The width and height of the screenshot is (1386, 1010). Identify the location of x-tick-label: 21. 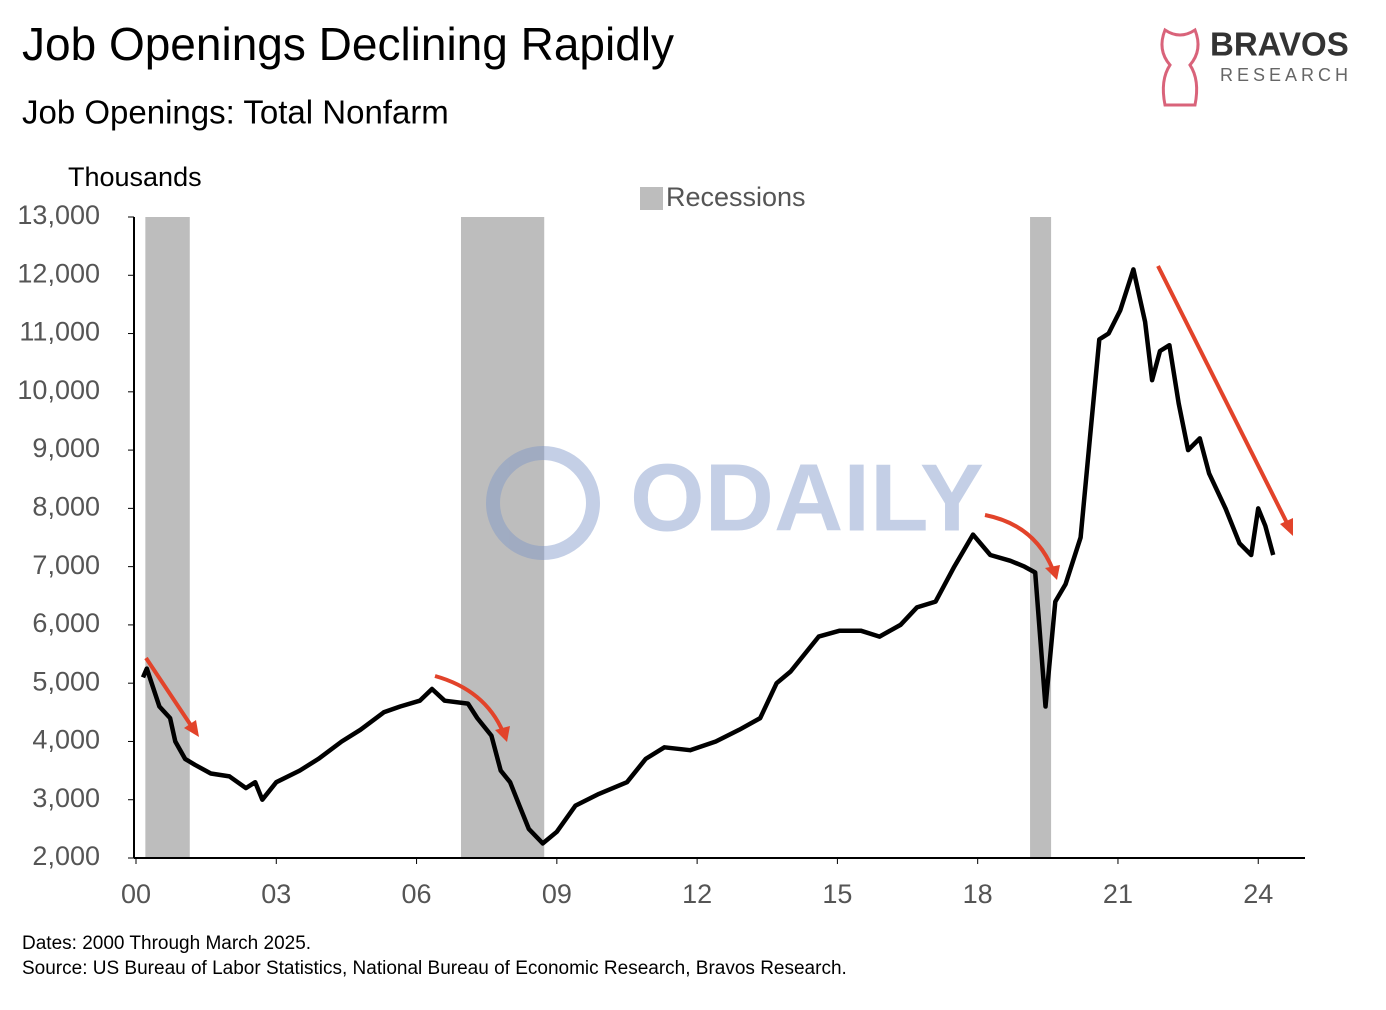
(1118, 894).